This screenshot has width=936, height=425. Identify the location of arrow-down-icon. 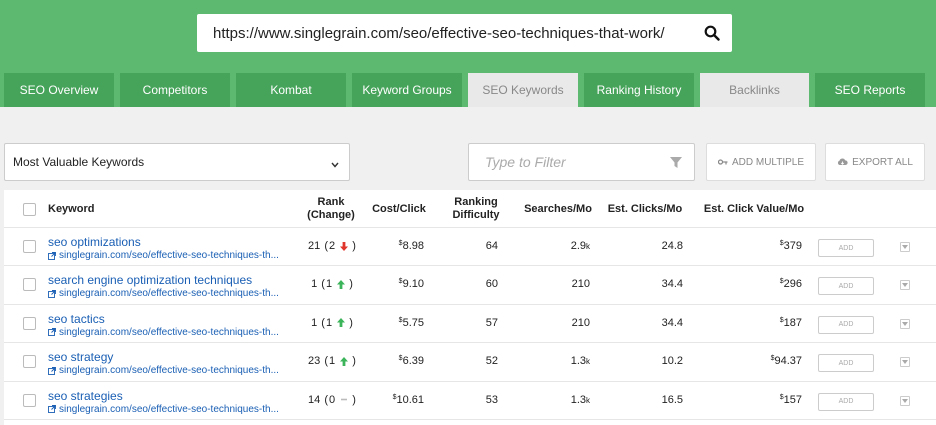
(344, 246).